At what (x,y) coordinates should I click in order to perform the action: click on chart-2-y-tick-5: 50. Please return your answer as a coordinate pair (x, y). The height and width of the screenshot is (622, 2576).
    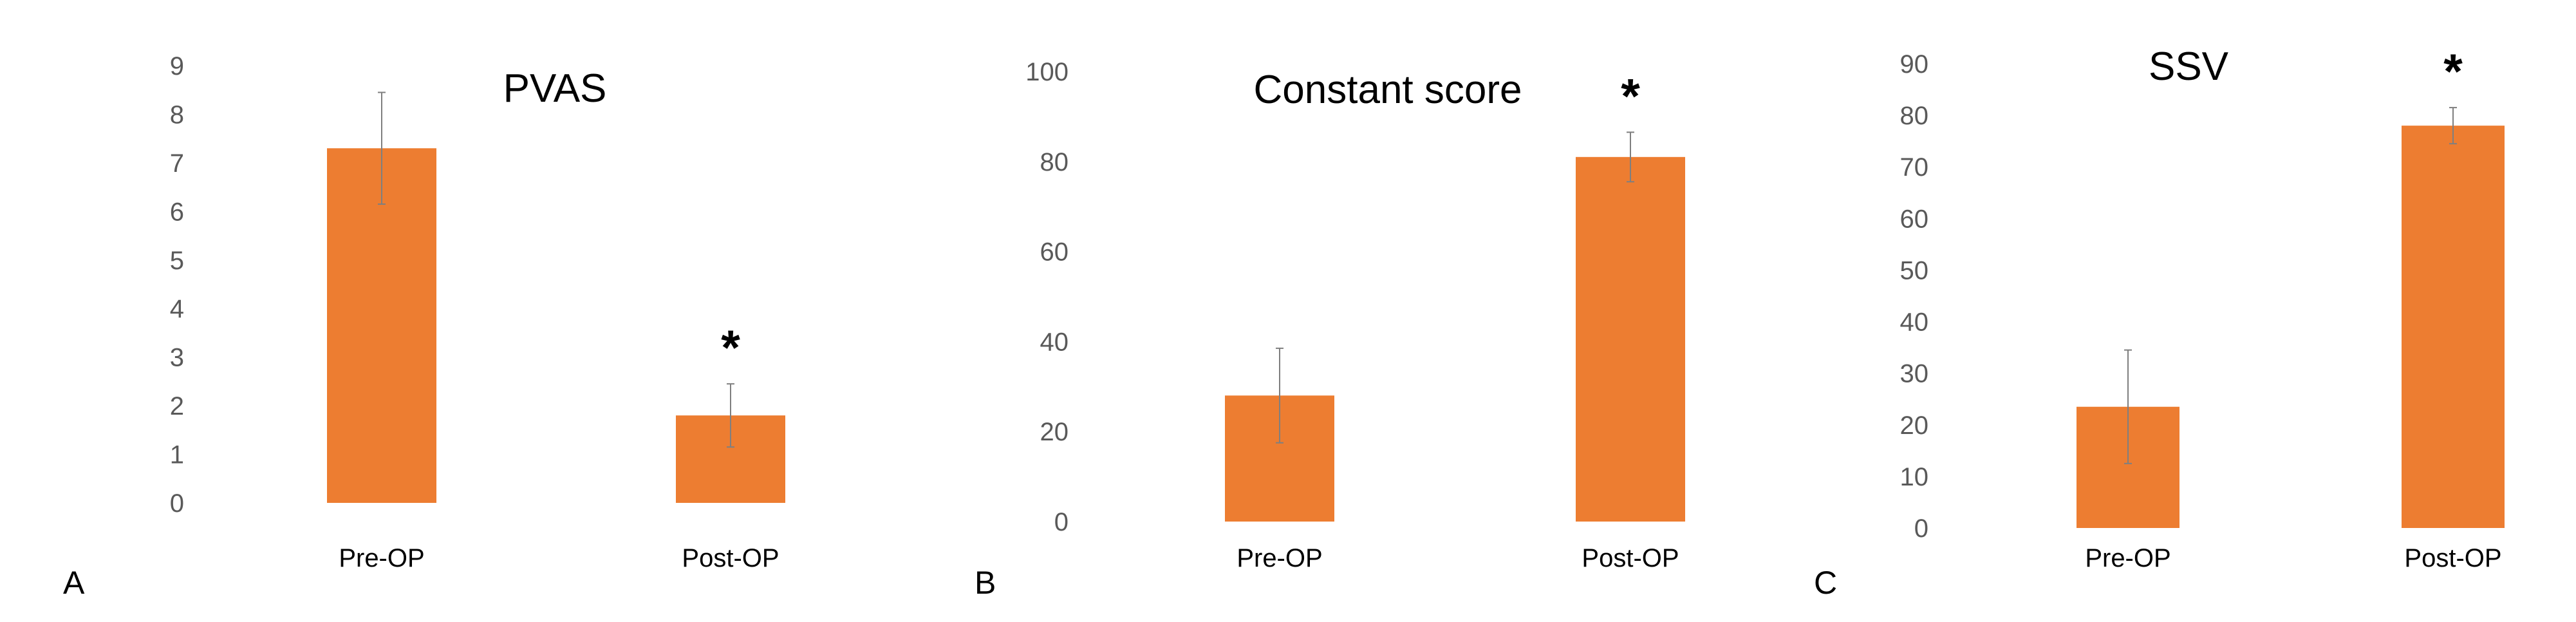
    Looking at the image, I should click on (1914, 270).